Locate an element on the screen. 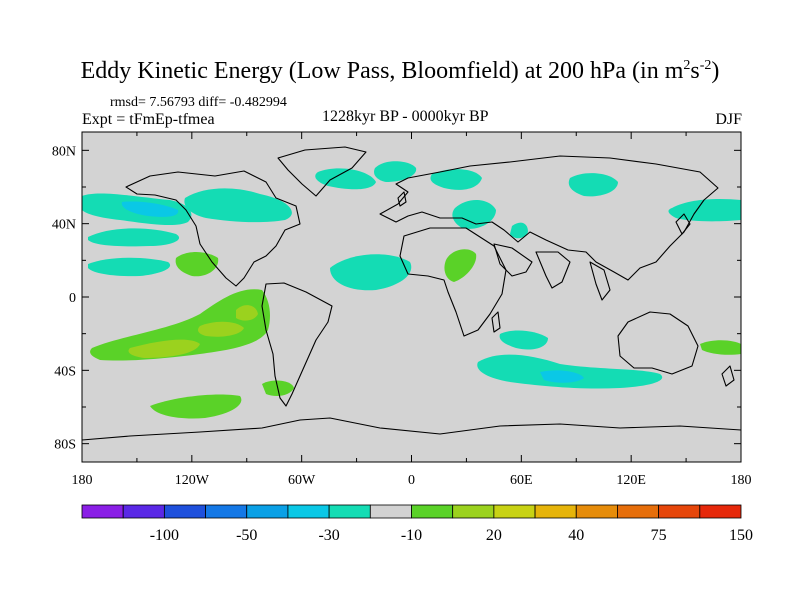 The image size is (800, 600). coast-india is located at coordinates (553, 270).